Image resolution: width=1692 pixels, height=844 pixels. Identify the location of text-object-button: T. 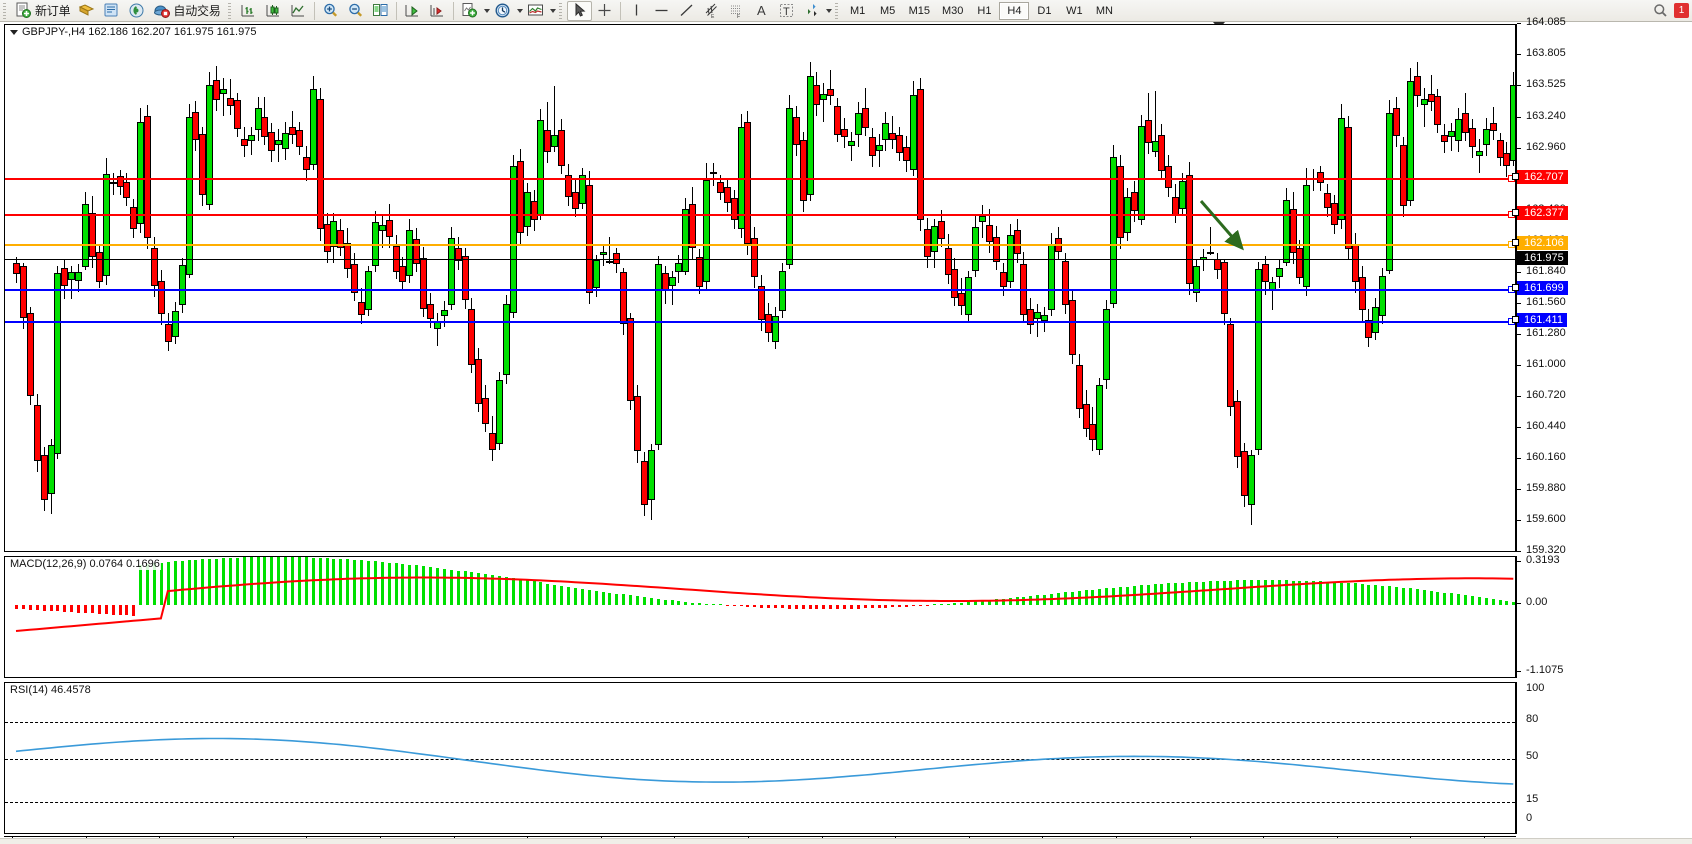
(786, 11).